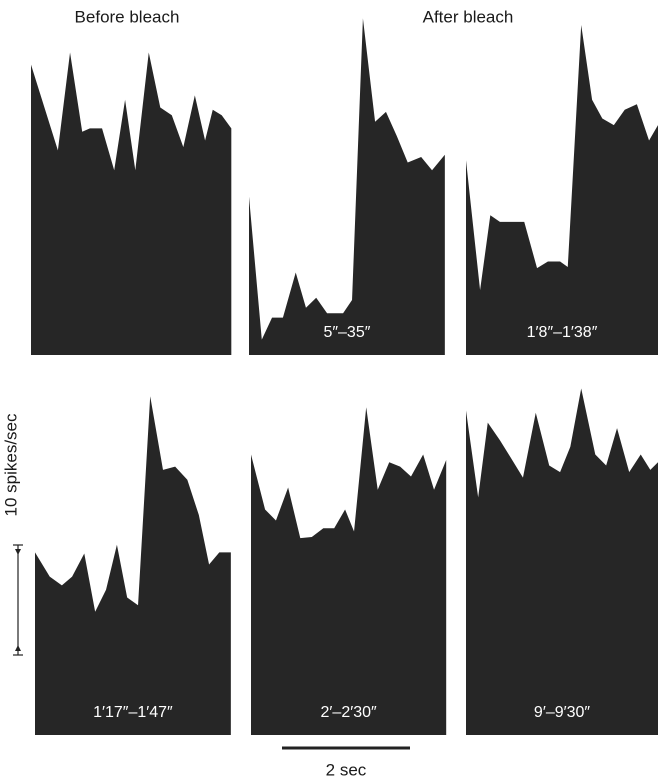 This screenshot has width=658, height=782. I want to click on heading: Before bleach, so click(127, 16).